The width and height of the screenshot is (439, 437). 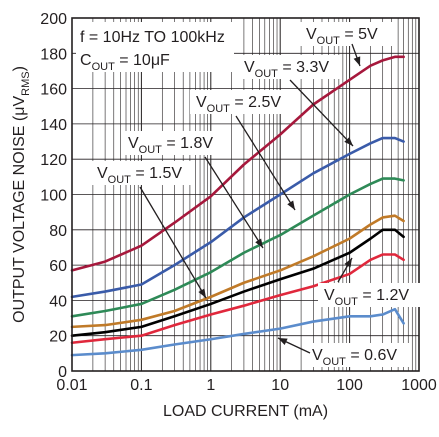 What do you see at coordinates (104, 67) in the screenshot?
I see `conditions-cout-sub: OUT` at bounding box center [104, 67].